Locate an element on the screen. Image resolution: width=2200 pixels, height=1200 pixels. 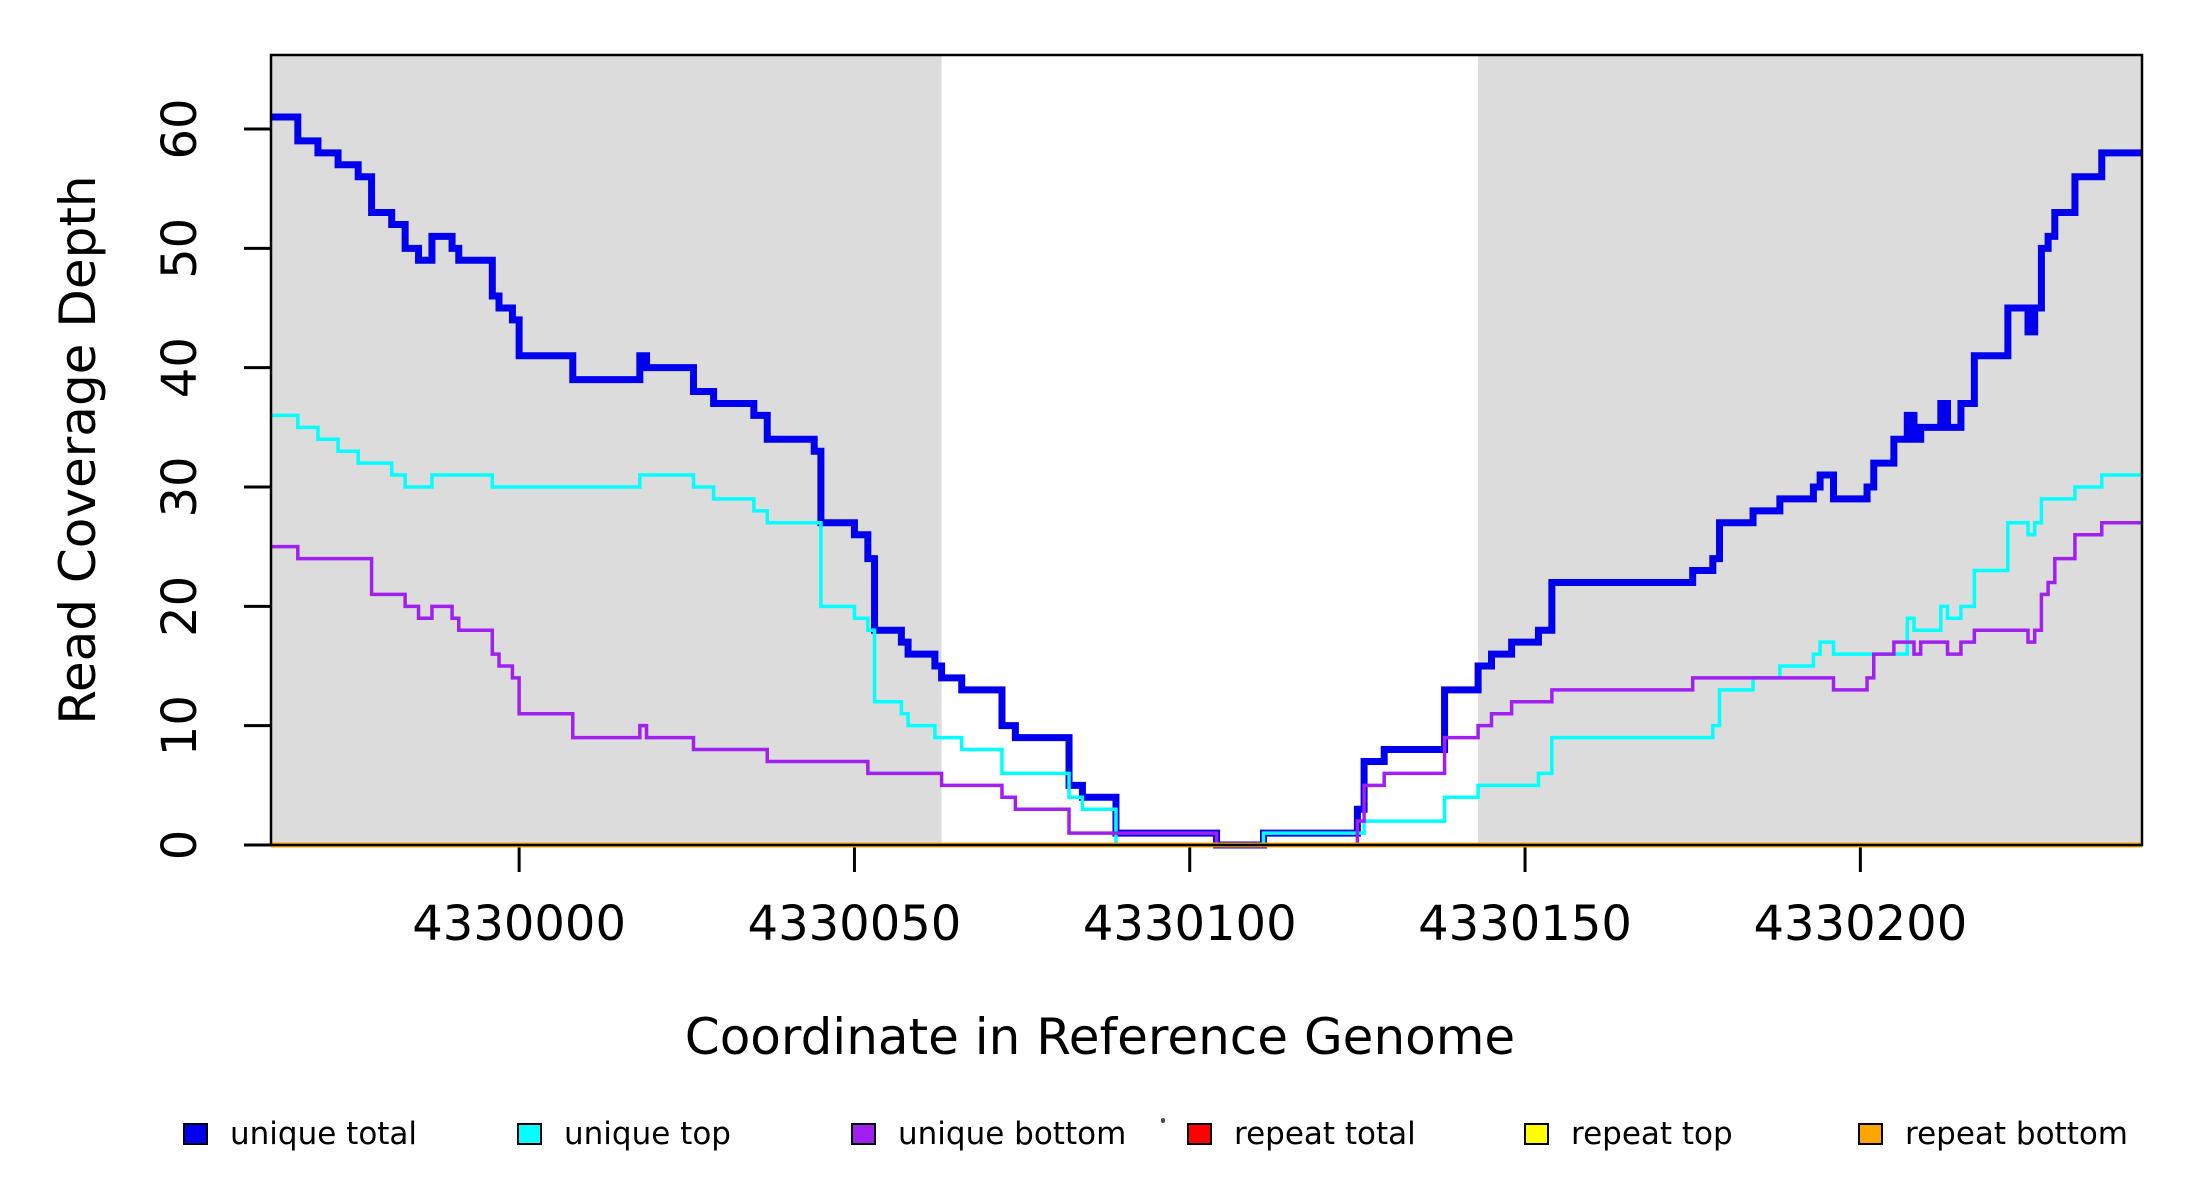
unique-total-swatch-icon is located at coordinates (195, 1134).